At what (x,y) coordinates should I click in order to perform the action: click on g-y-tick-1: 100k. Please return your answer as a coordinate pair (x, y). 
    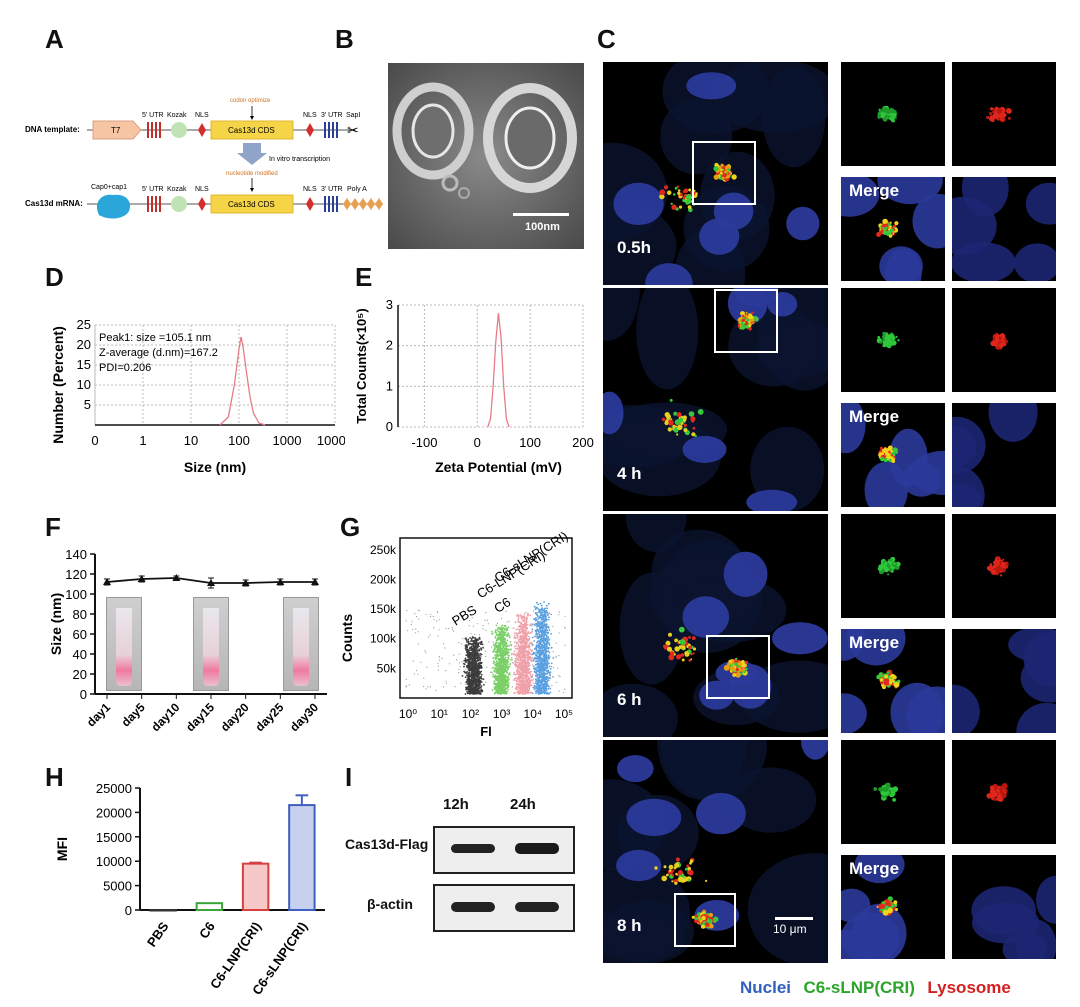
    Looking at the image, I should click on (383, 639).